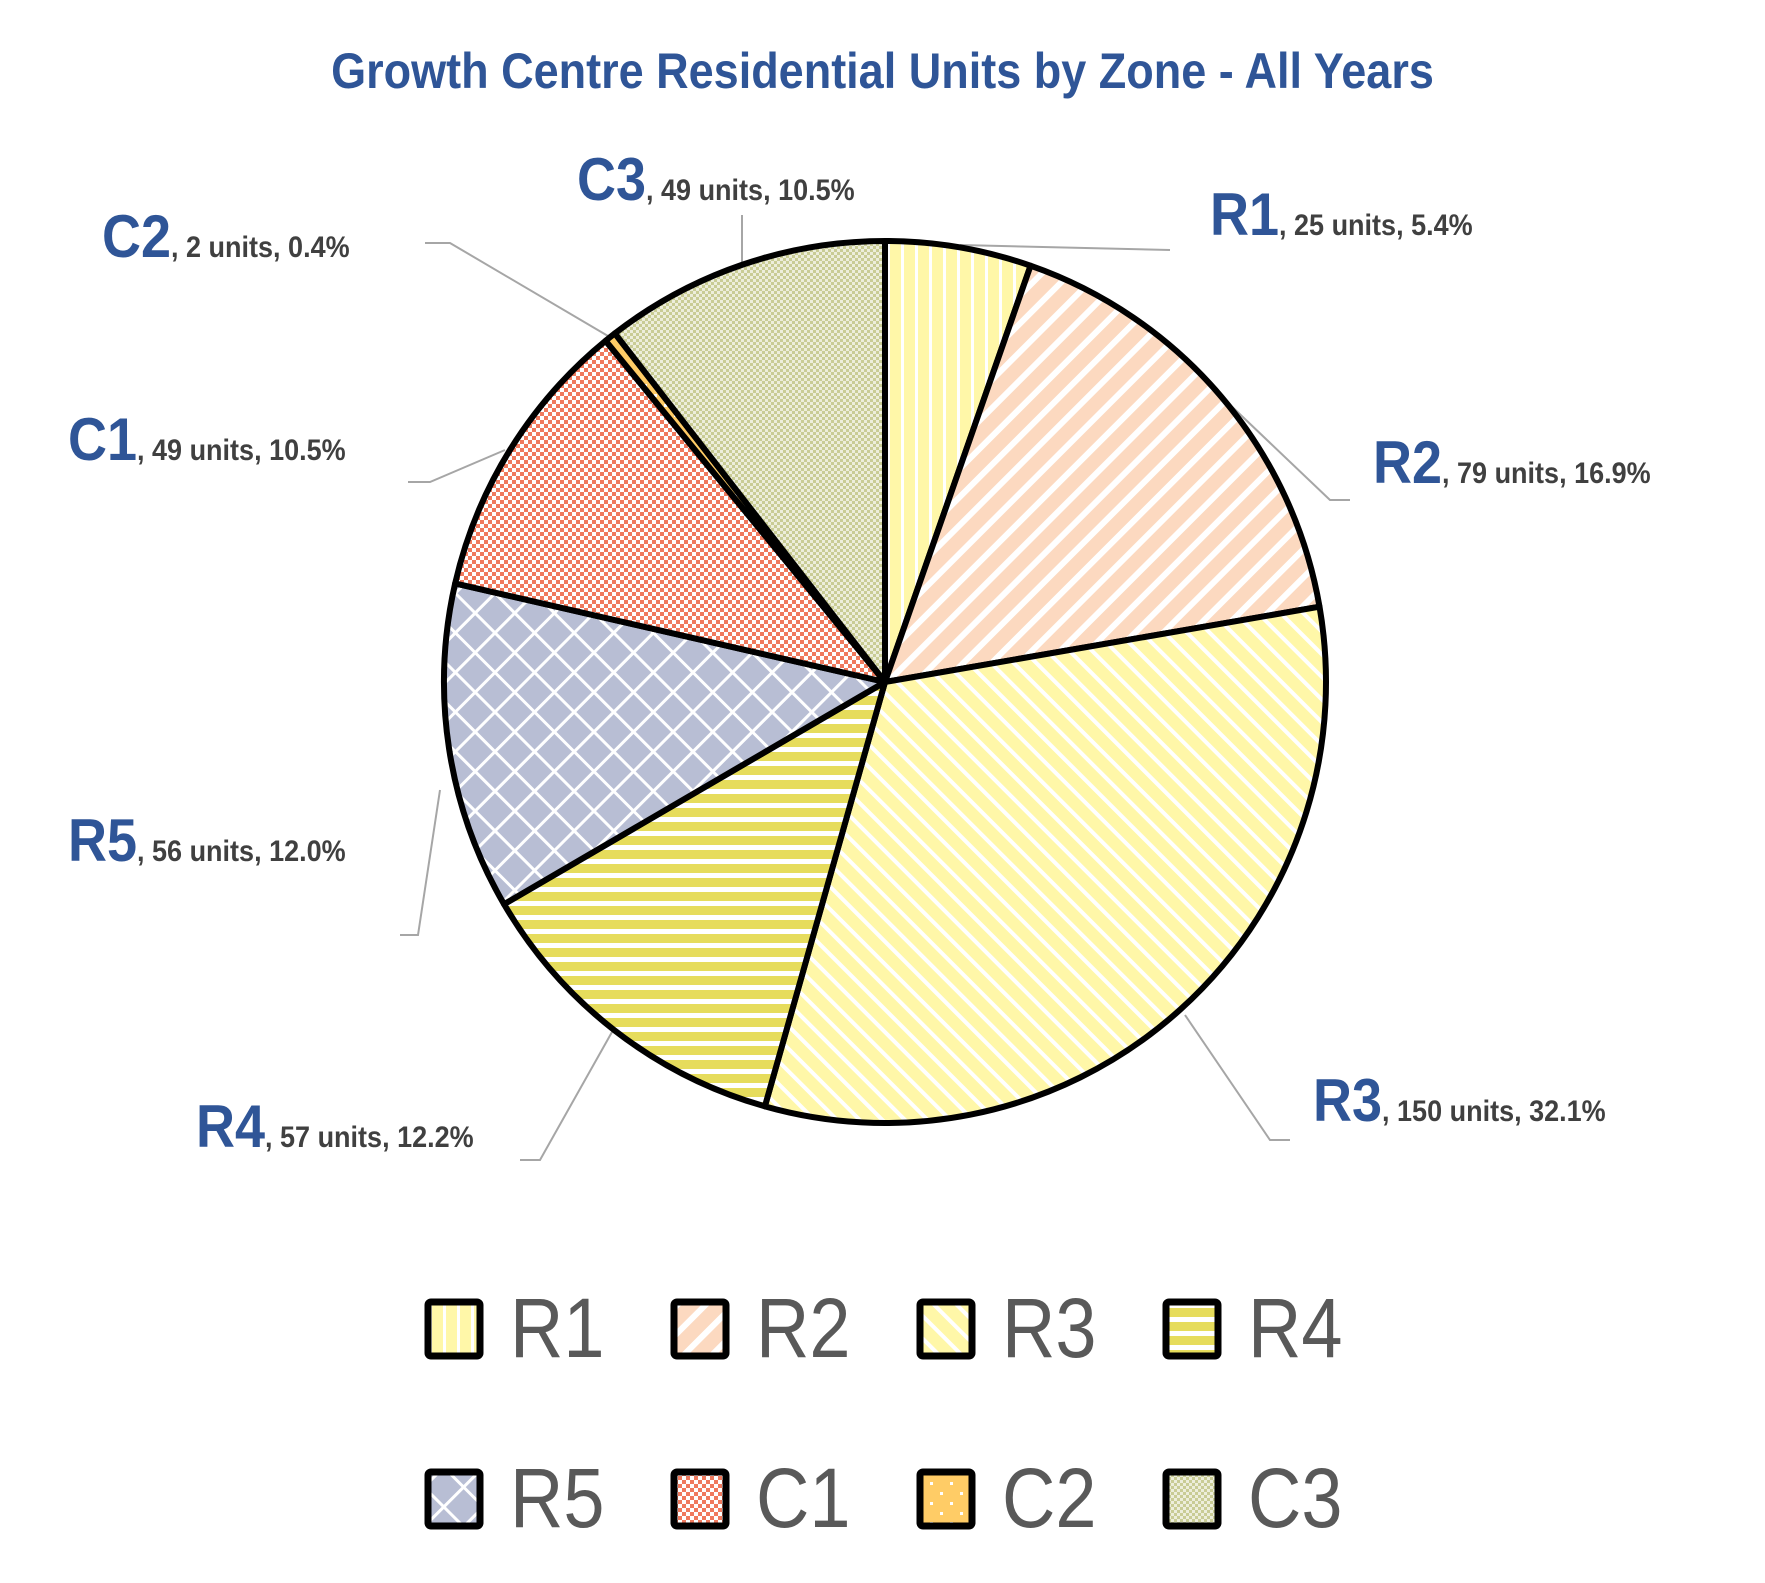 Image resolution: width=1765 pixels, height=1583 pixels. What do you see at coordinates (1512, 462) in the screenshot?
I see `data-label-r2: R2, 79 units, 16.9%` at bounding box center [1512, 462].